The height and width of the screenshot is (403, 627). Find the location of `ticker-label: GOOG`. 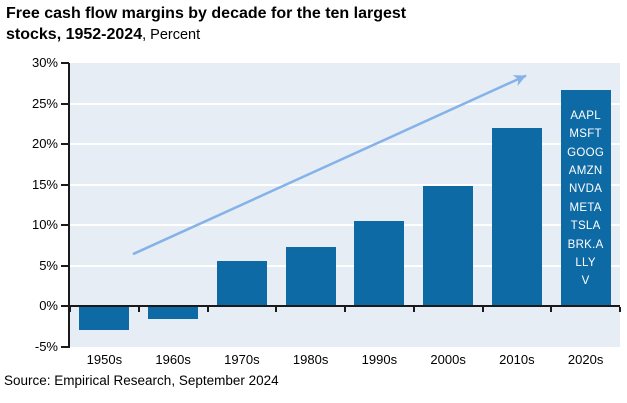

ticker-label: GOOG is located at coordinates (586, 152).